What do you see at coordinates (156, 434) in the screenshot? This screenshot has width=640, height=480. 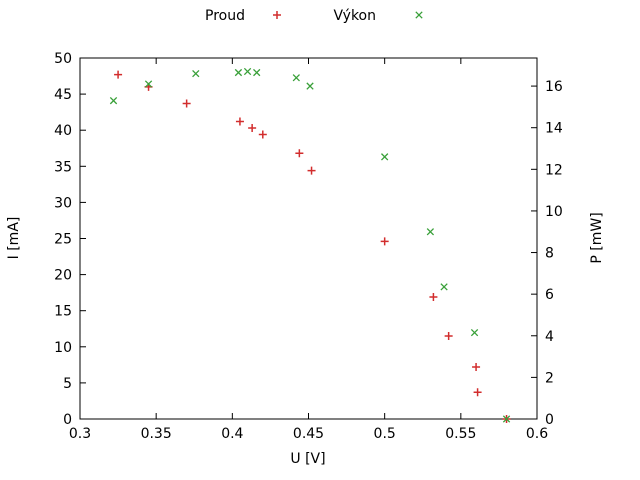 I see `x-tick-label: 0.35` at bounding box center [156, 434].